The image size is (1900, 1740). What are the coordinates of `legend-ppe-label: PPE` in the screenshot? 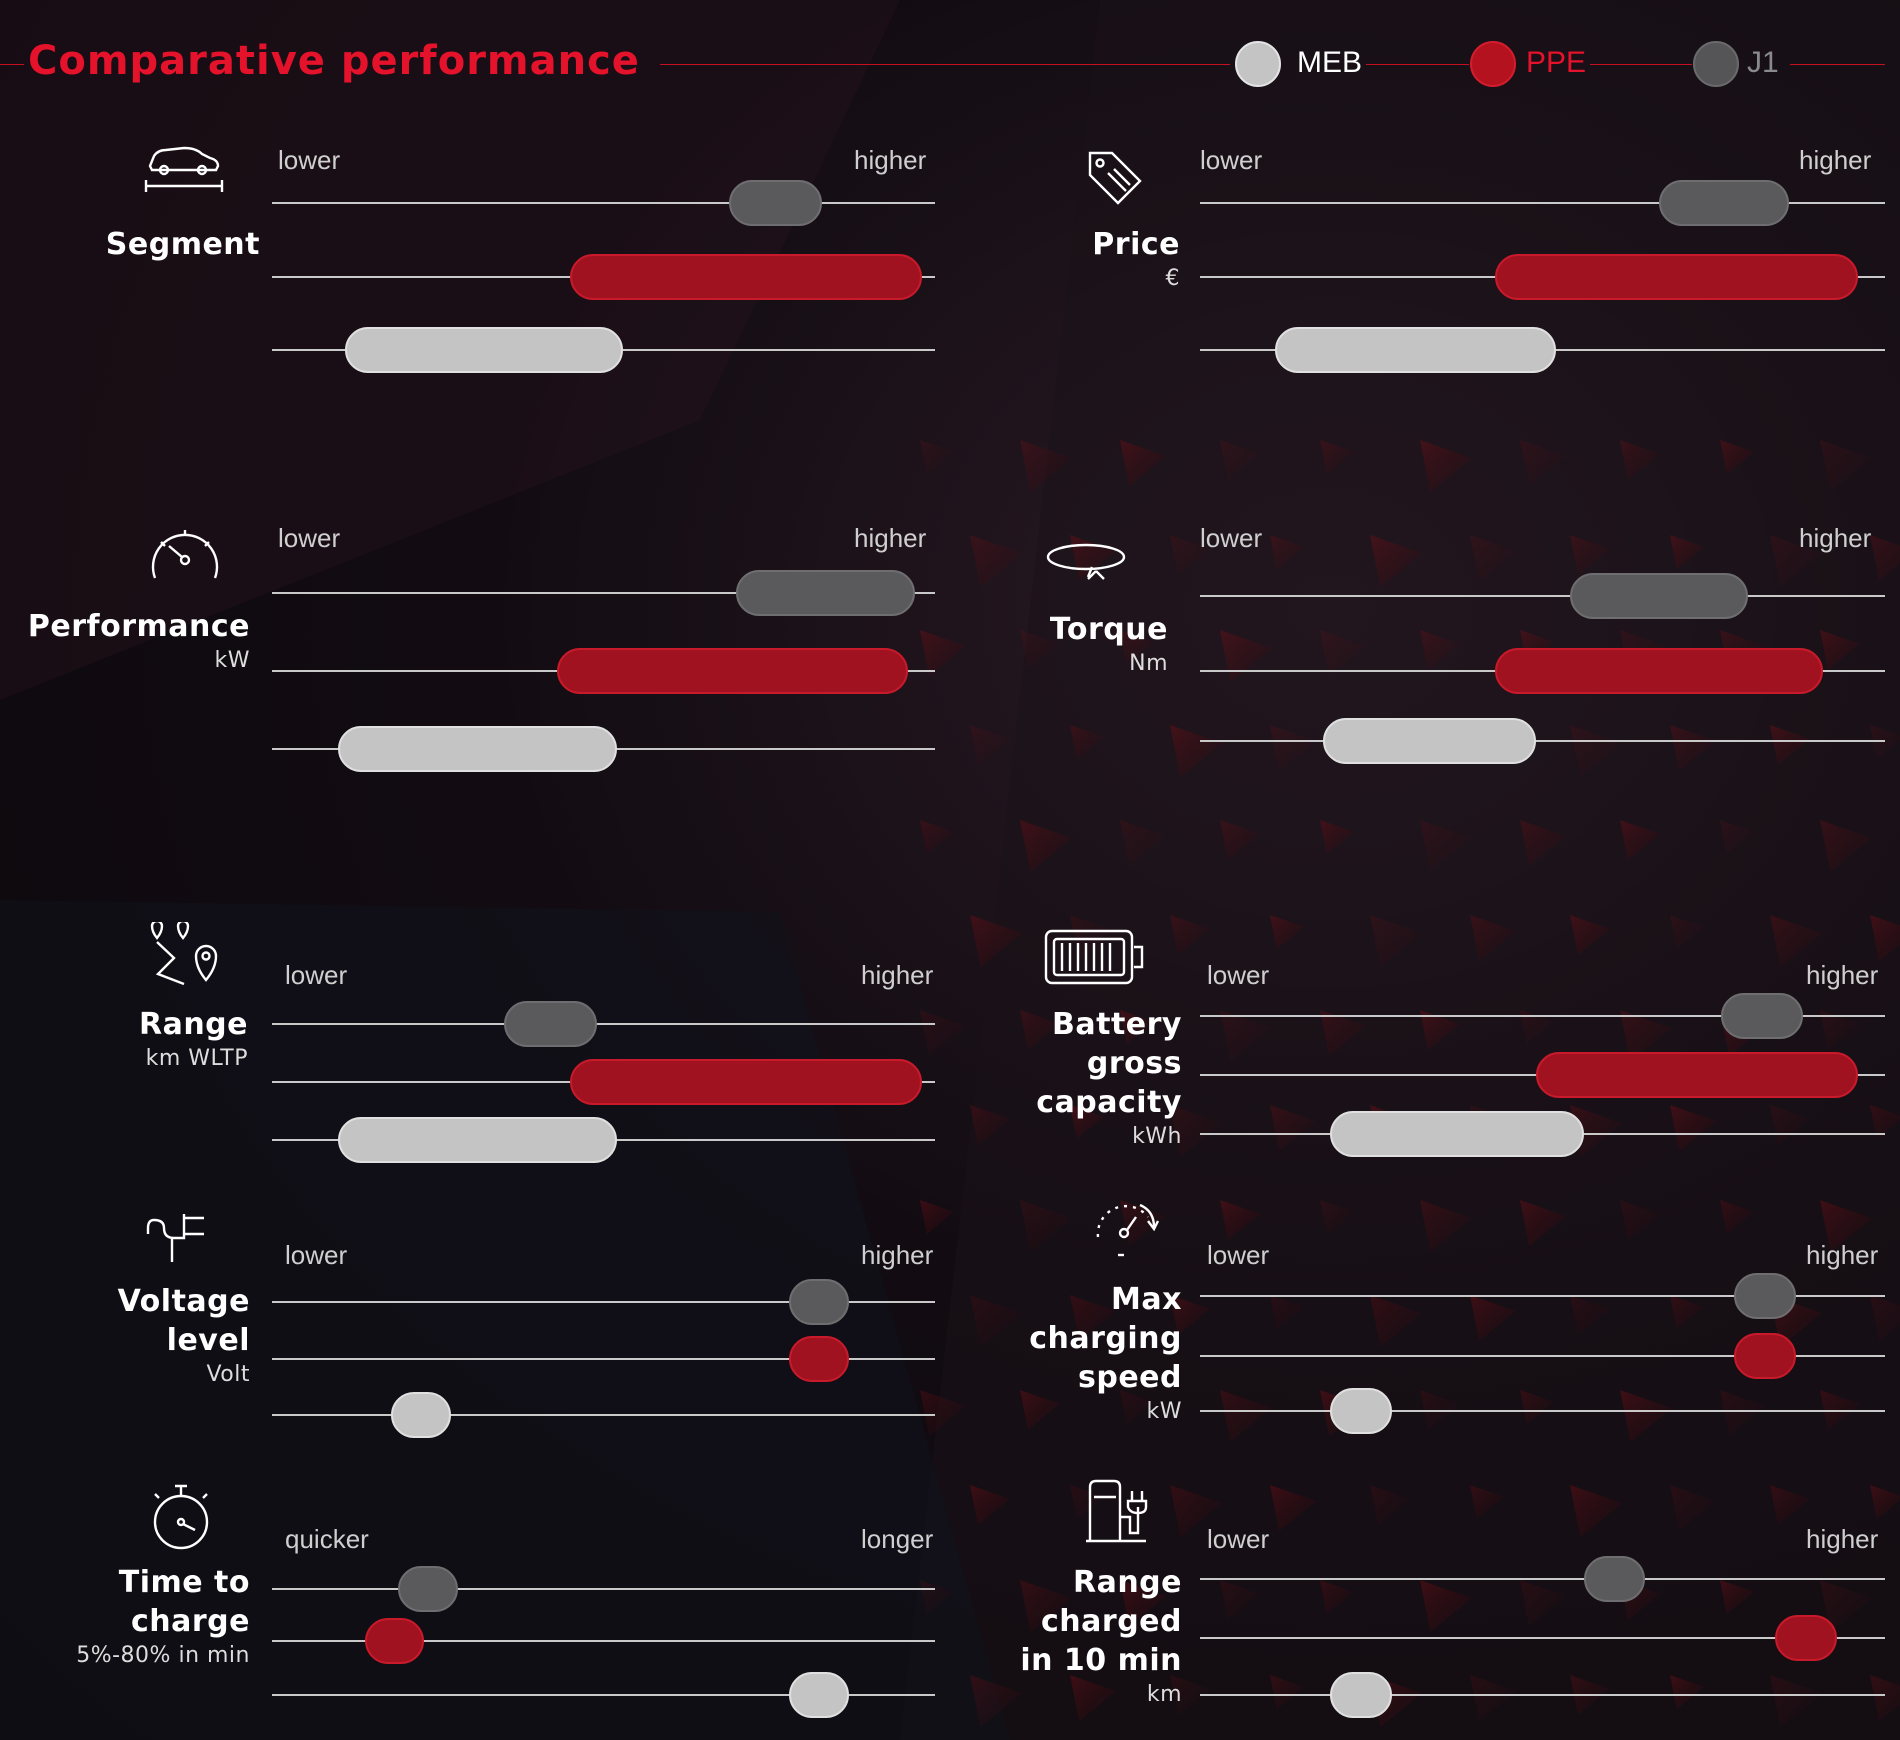 It's located at (1556, 62).